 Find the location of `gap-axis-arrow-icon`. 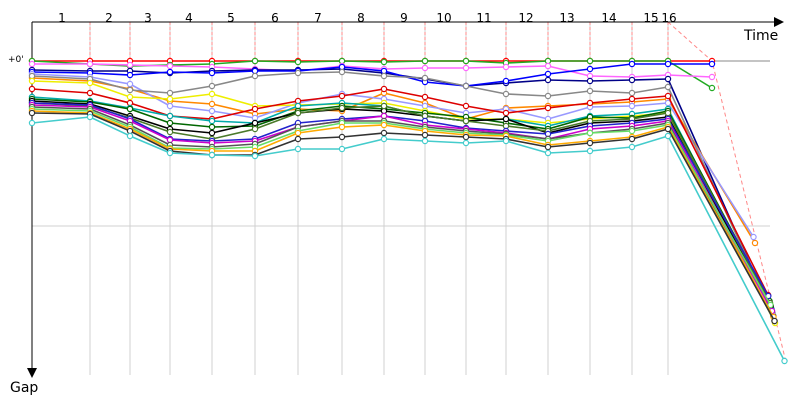

gap-axis-arrow-icon is located at coordinates (32, 373).